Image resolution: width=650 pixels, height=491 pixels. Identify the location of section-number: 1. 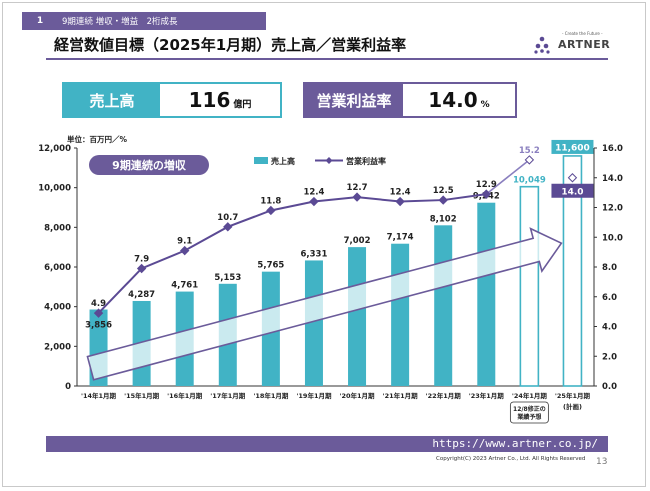
(40, 21).